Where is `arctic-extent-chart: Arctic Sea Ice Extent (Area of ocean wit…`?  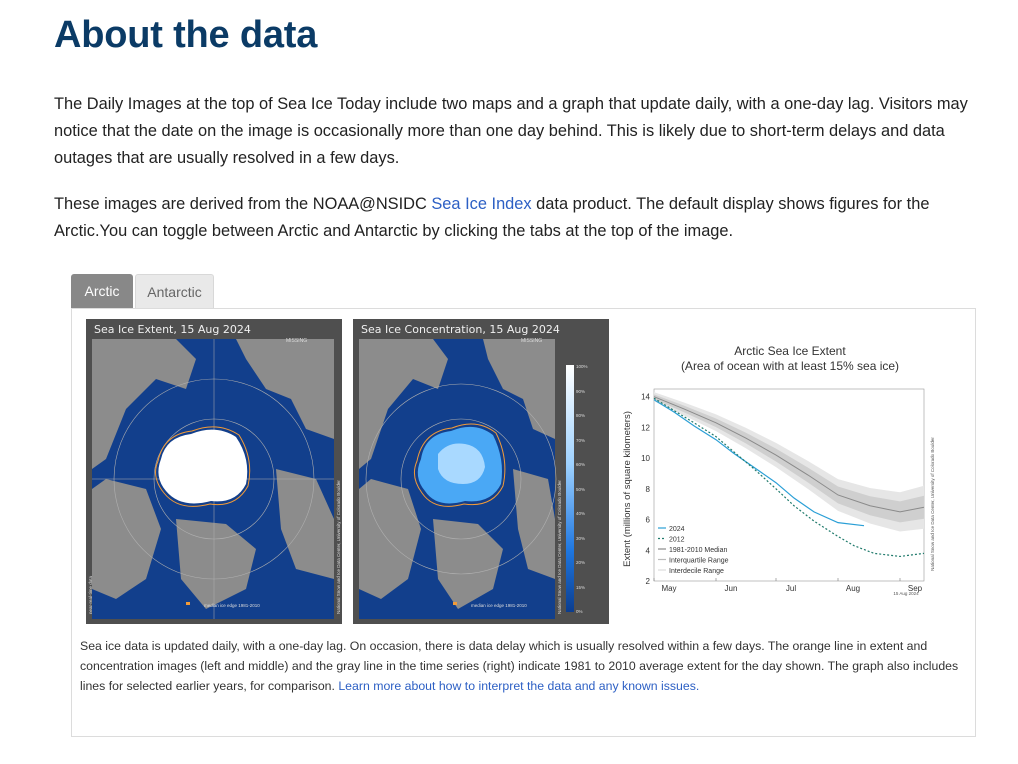 arctic-extent-chart: Arctic Sea Ice Extent (Area of ocean wit… is located at coordinates (778, 470).